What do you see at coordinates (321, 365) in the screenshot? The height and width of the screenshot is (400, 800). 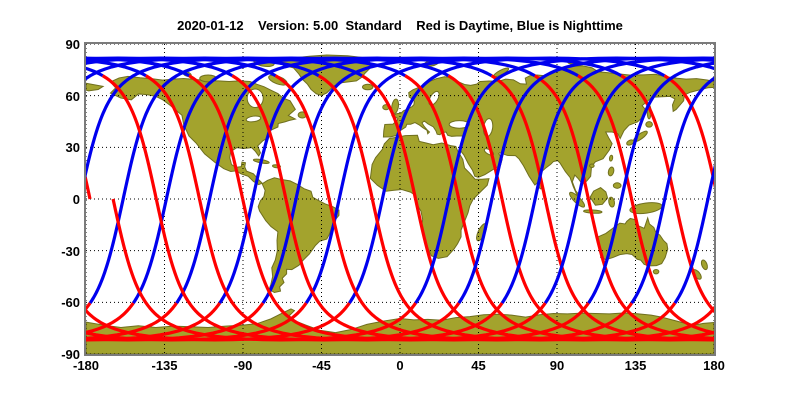 I see `x-tick-label--45: -45` at bounding box center [321, 365].